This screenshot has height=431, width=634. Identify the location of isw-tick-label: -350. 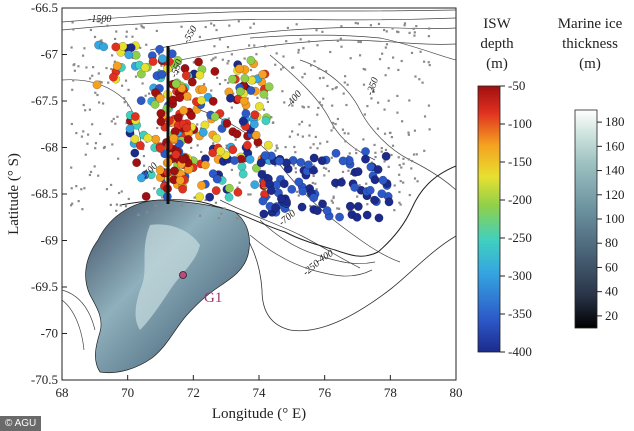
(520, 313).